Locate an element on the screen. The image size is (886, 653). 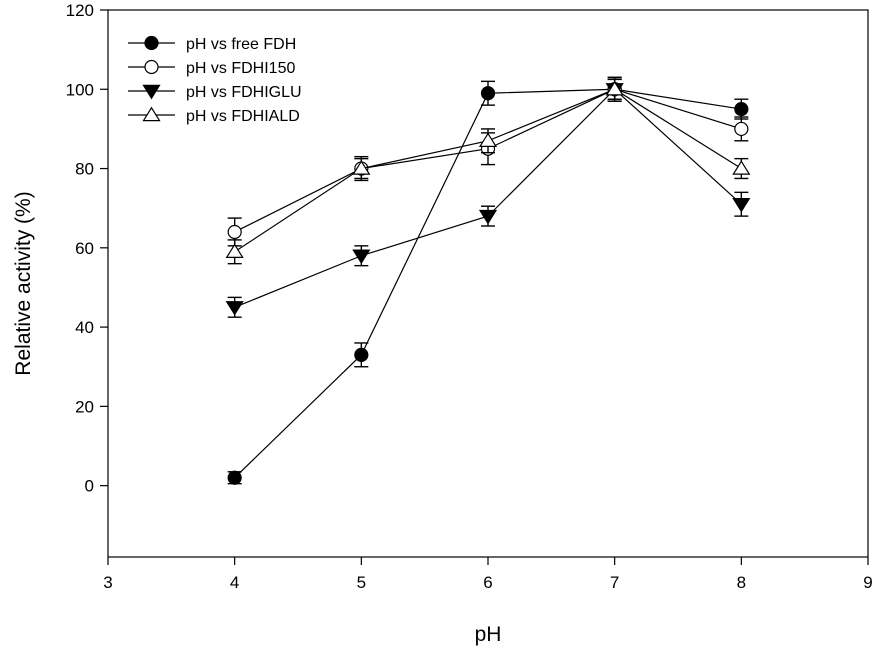
legend-item: pH vs FDHIALD is located at coordinates (214, 115).